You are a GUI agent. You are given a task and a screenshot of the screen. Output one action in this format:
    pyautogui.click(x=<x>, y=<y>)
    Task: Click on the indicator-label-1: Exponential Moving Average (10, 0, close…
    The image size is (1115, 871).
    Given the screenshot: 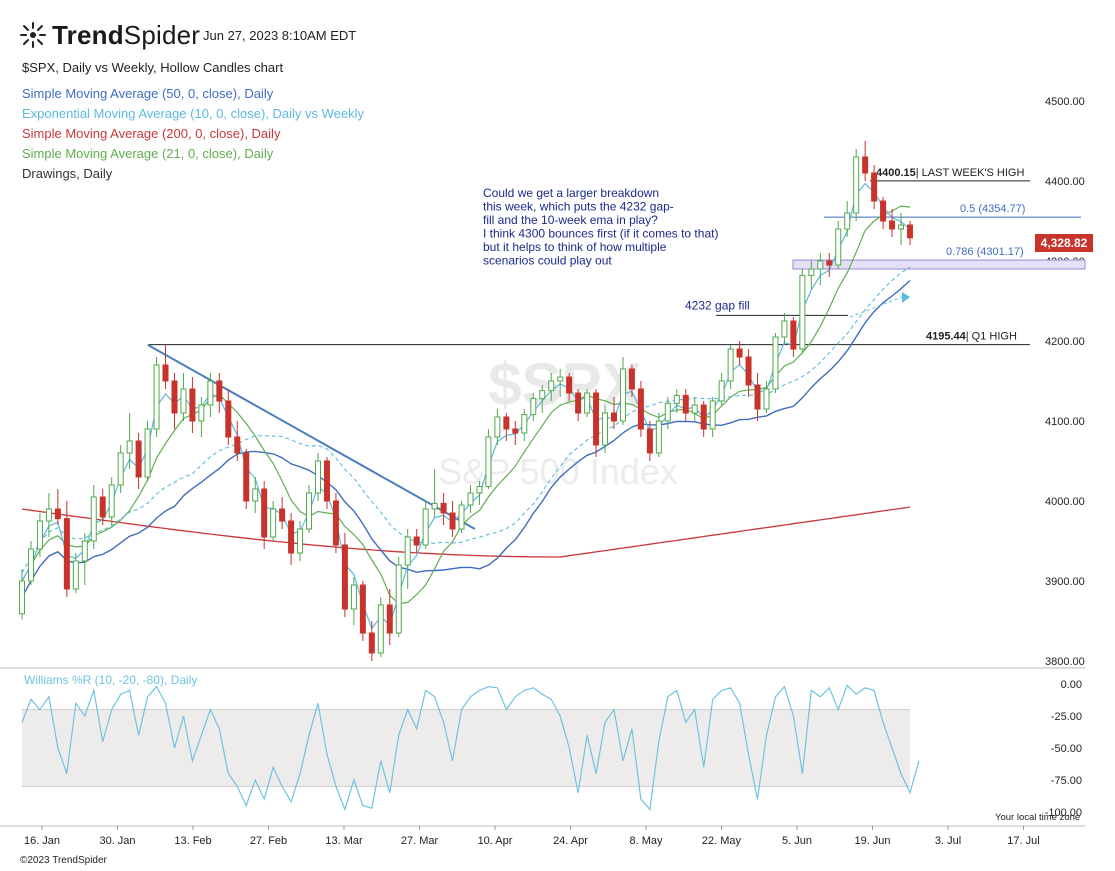 What is the action you would take?
    pyautogui.click(x=193, y=113)
    